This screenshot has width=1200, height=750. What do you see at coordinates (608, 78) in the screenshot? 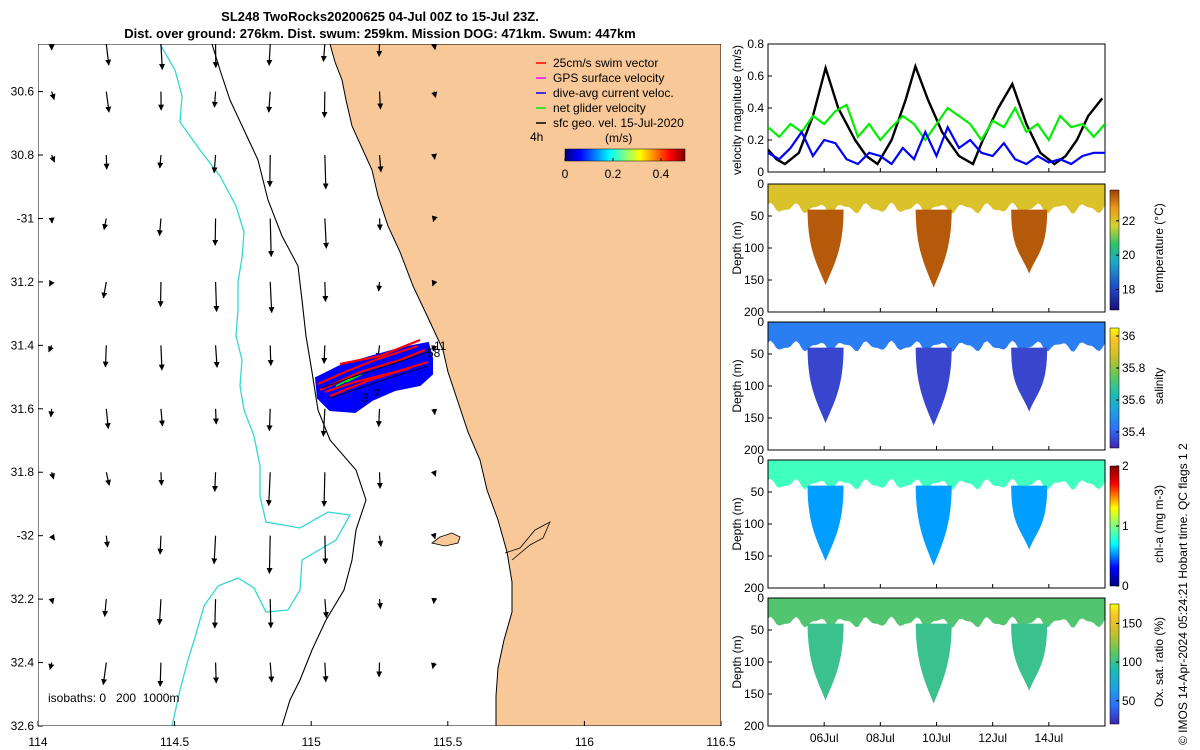
I see `legend-label: GPS surface velocity` at bounding box center [608, 78].